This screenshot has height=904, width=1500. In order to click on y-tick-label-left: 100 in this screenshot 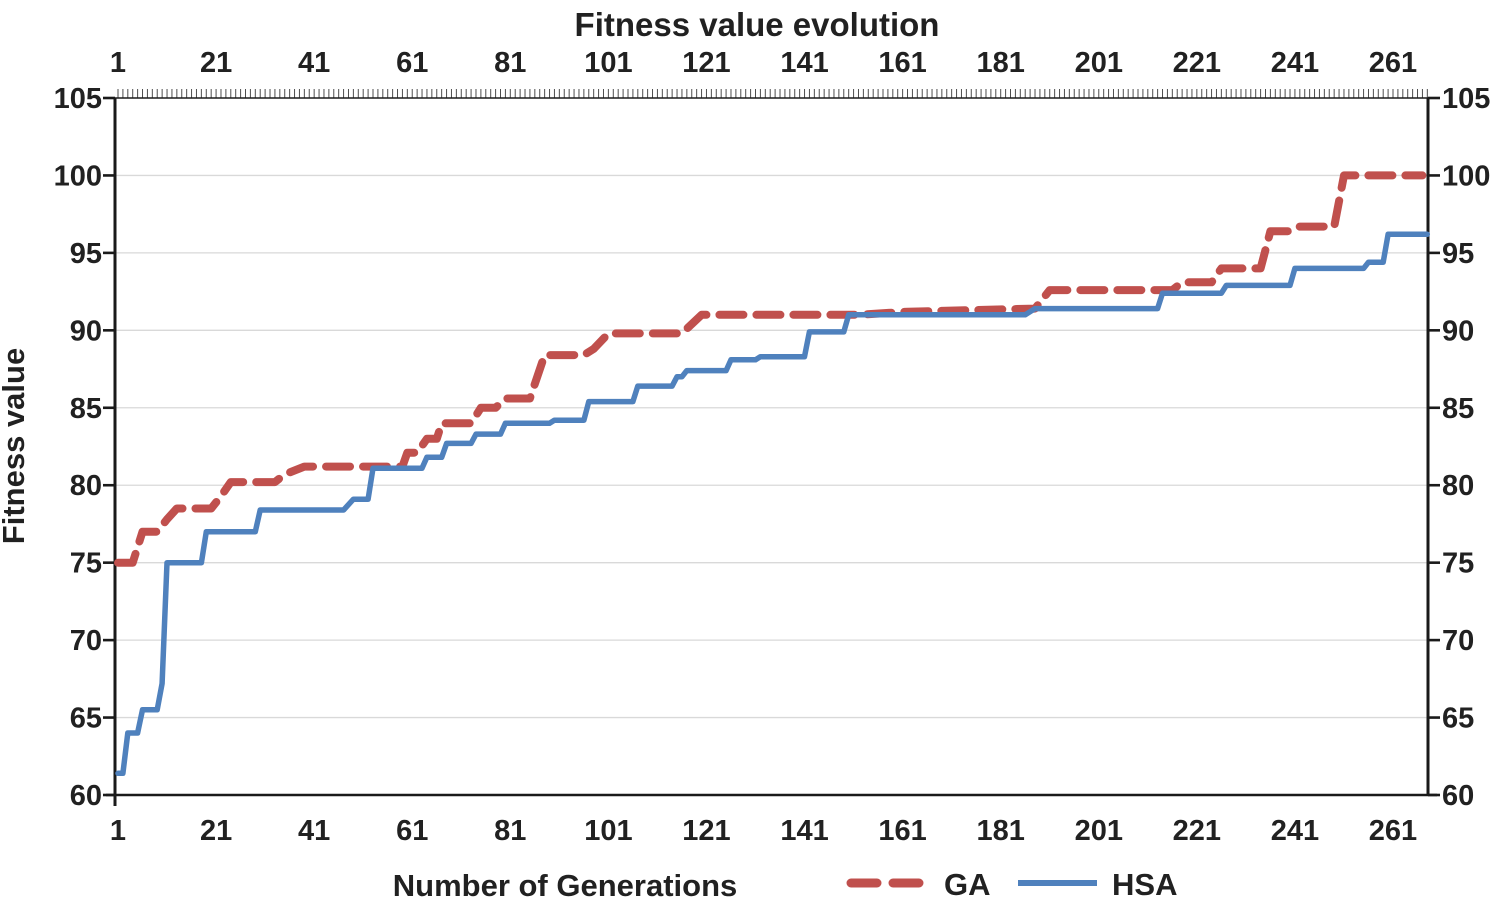, I will do `click(78, 176)`.